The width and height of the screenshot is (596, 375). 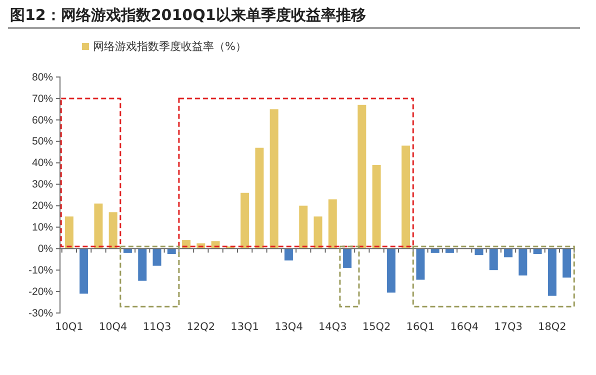 I want to click on chart-title: 图12：网络游戏指数2010Q1以来单季度收益率推移, so click(x=188, y=15).